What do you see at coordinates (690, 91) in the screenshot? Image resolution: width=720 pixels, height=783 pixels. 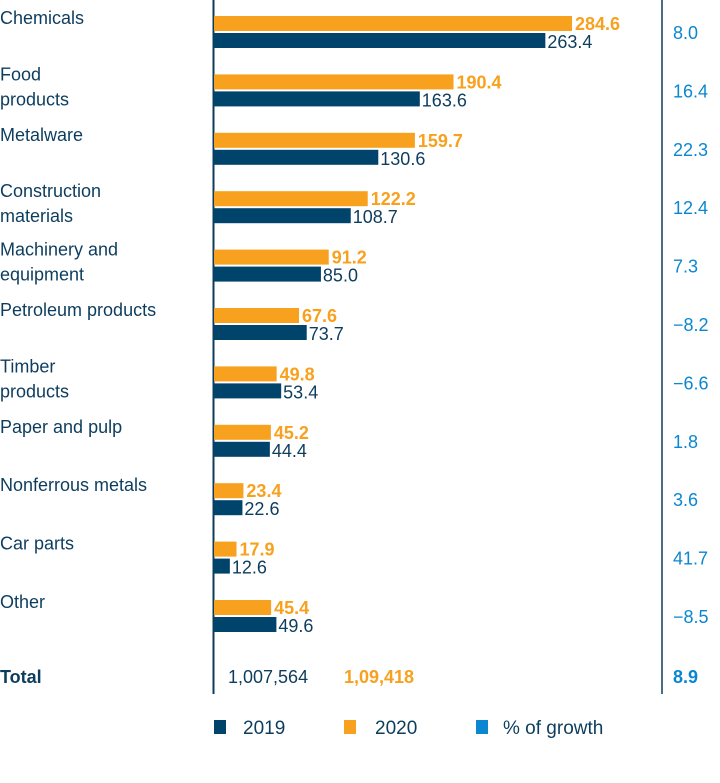 I see `growth-value: 16.4` at bounding box center [690, 91].